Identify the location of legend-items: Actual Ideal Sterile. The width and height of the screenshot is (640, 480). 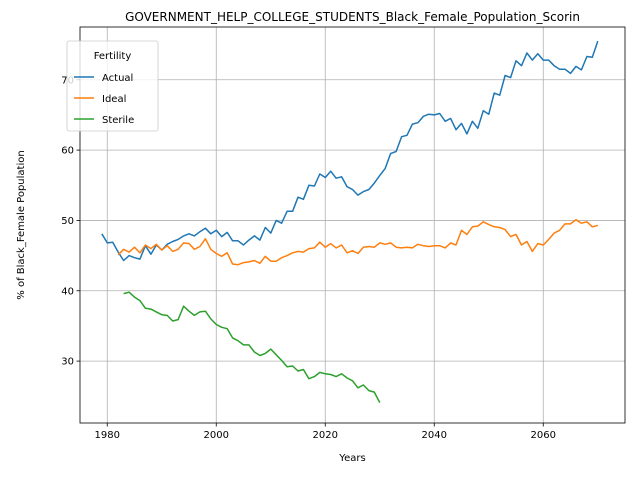
(104, 99).